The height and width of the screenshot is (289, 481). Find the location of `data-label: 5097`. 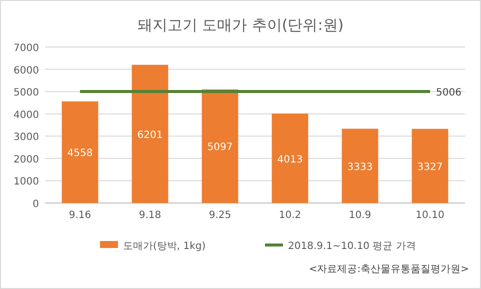

data-label: 5097 is located at coordinates (220, 148).